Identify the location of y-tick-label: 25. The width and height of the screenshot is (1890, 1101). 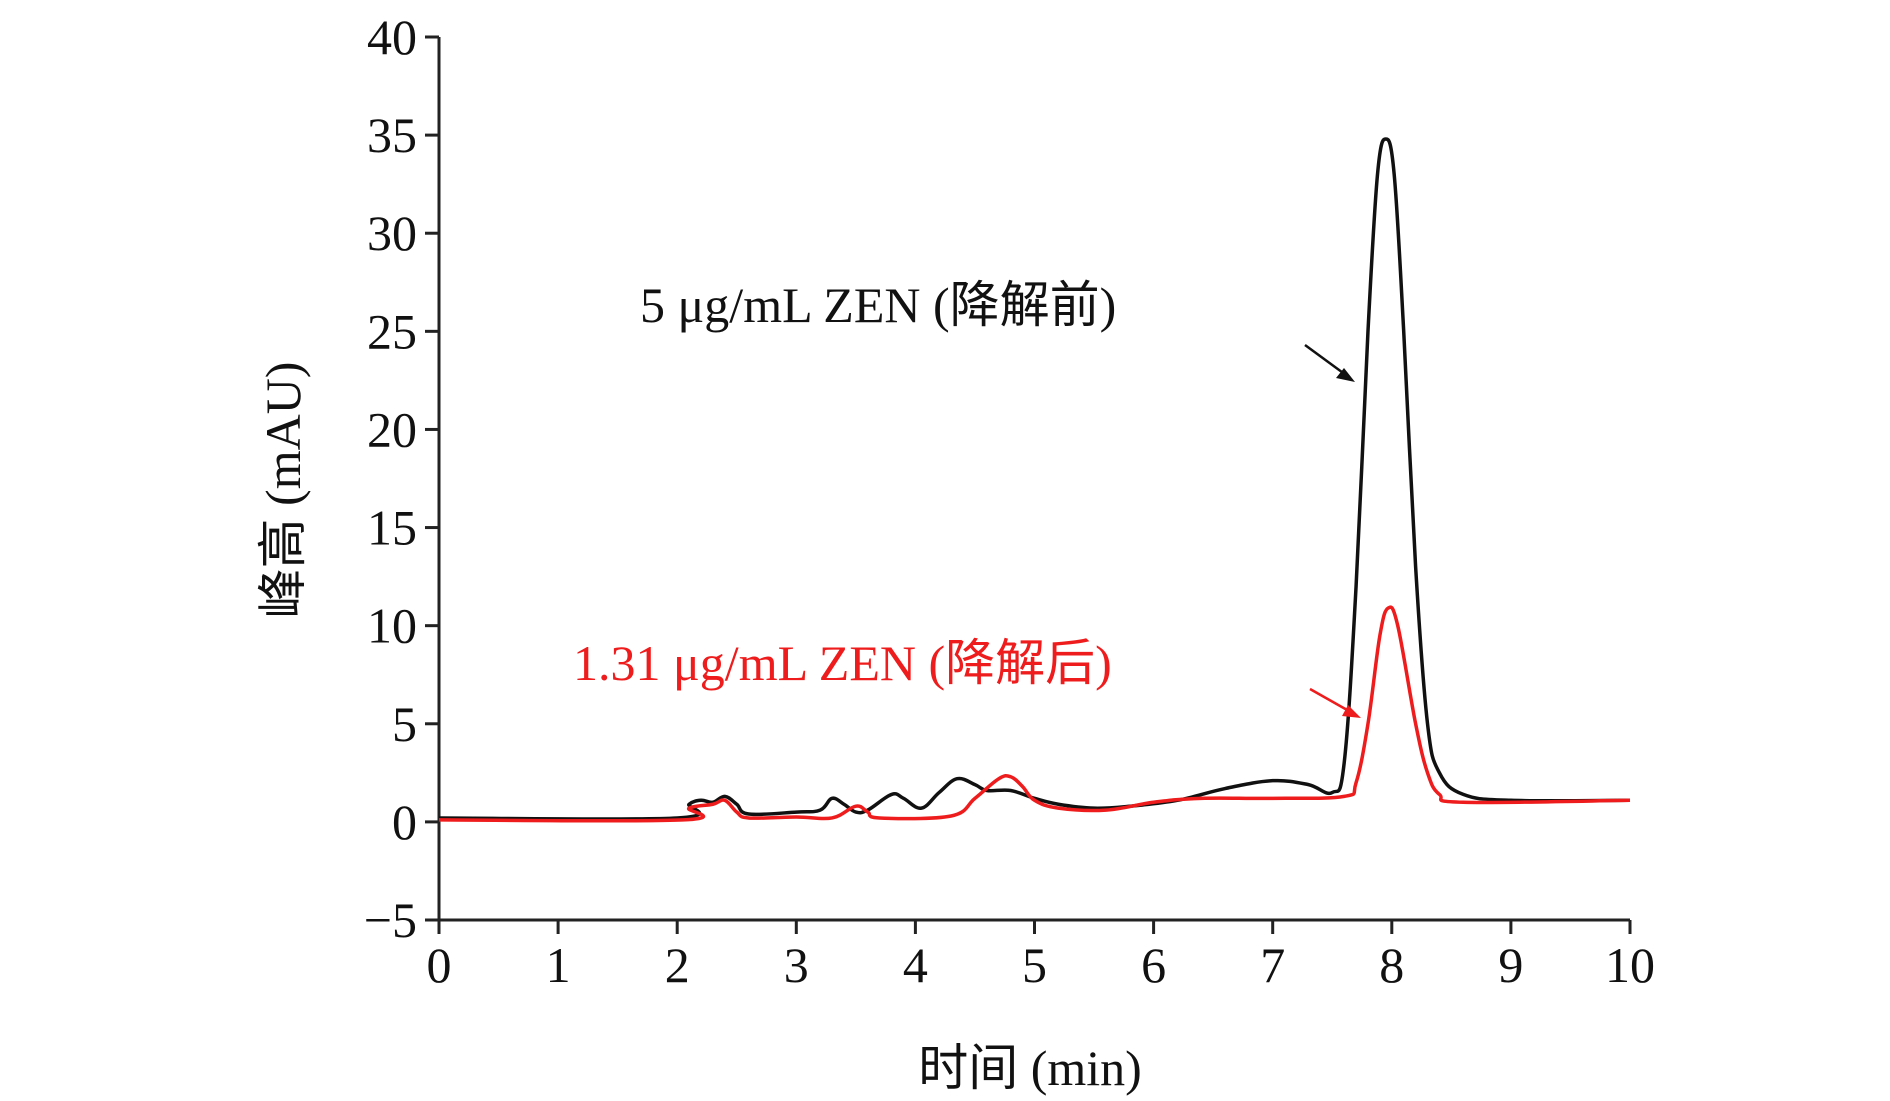
(392, 331).